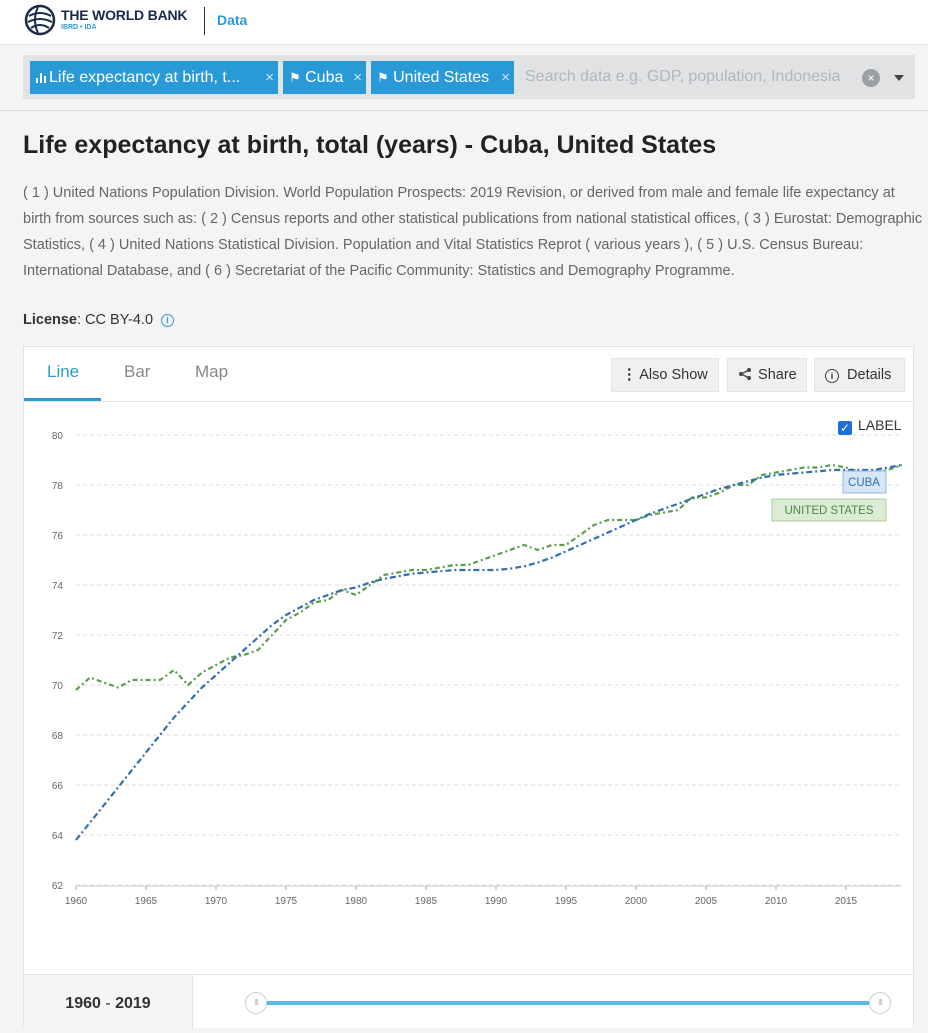 The height and width of the screenshot is (1033, 928). I want to click on x-tick-label: 2005, so click(706, 901).